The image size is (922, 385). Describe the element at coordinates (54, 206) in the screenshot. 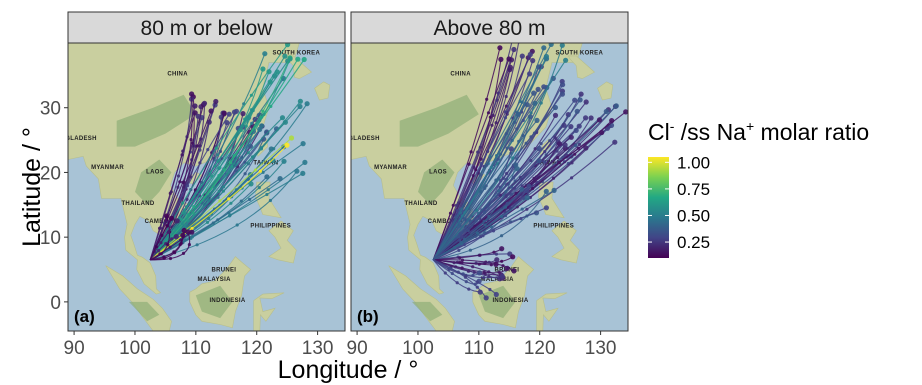

I see `y-axis-ticks: 0 10 20 30` at that location.